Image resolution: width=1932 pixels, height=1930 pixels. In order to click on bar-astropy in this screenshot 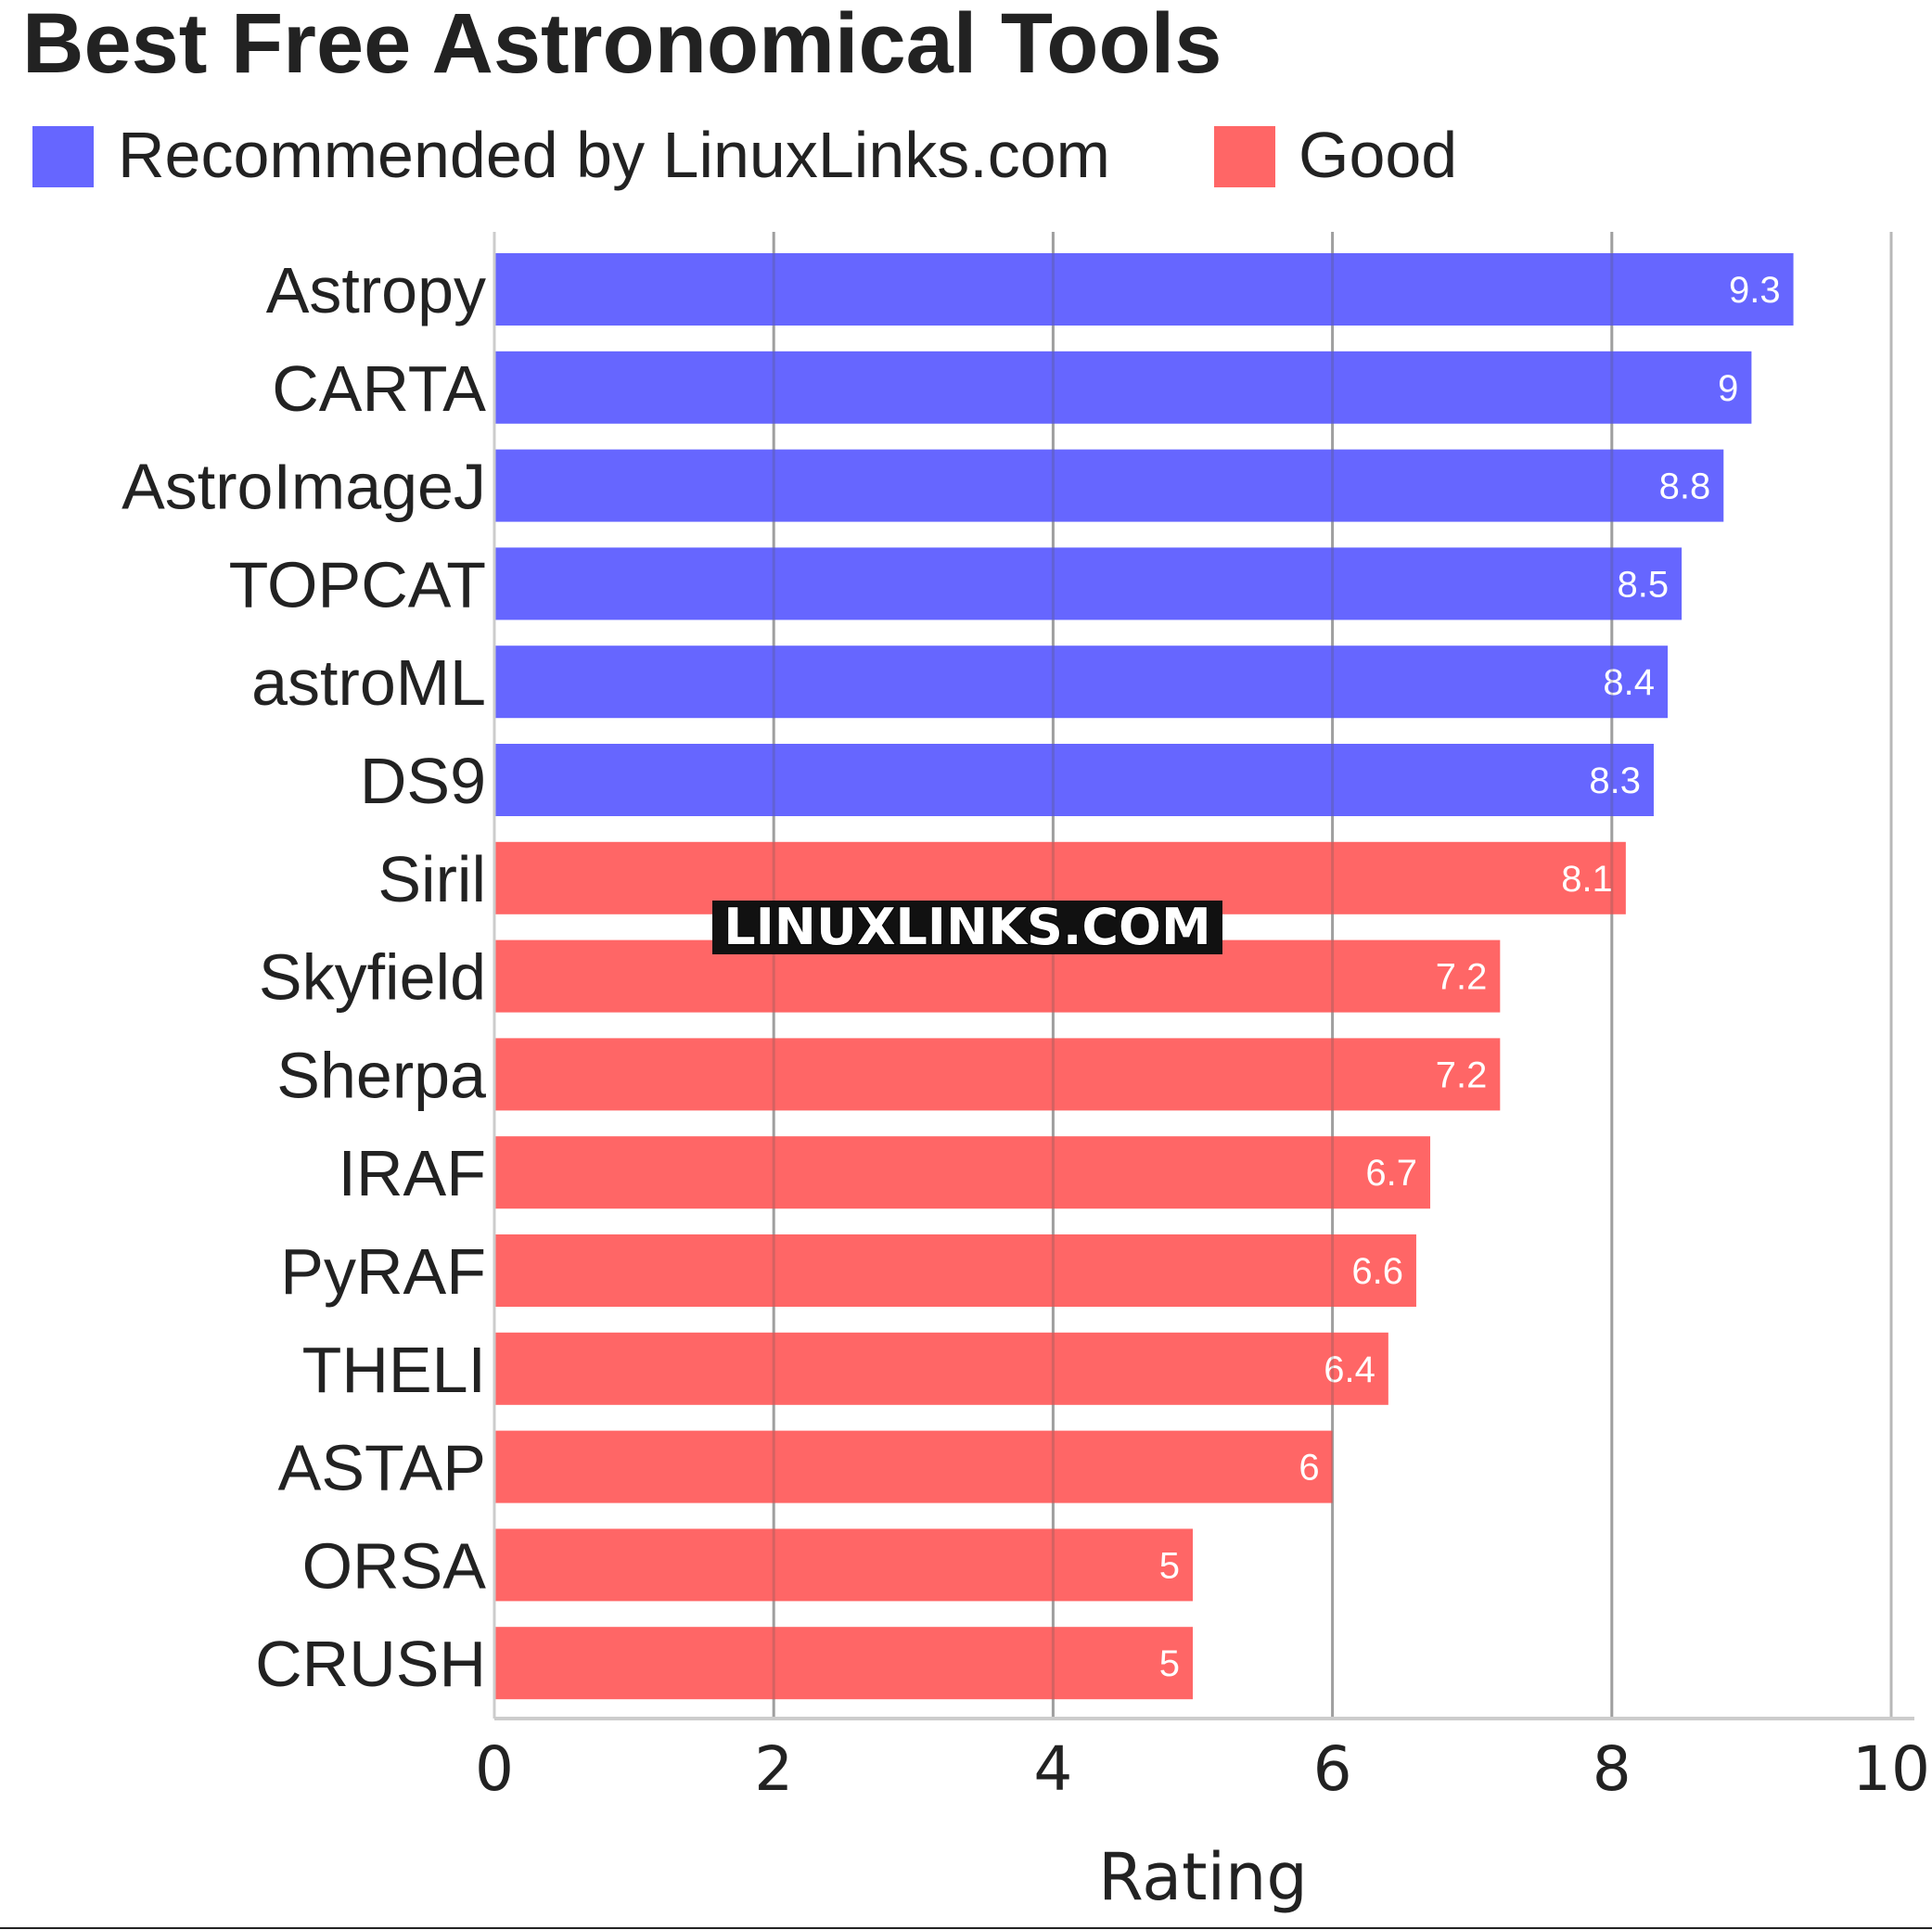, I will do `click(1144, 289)`.